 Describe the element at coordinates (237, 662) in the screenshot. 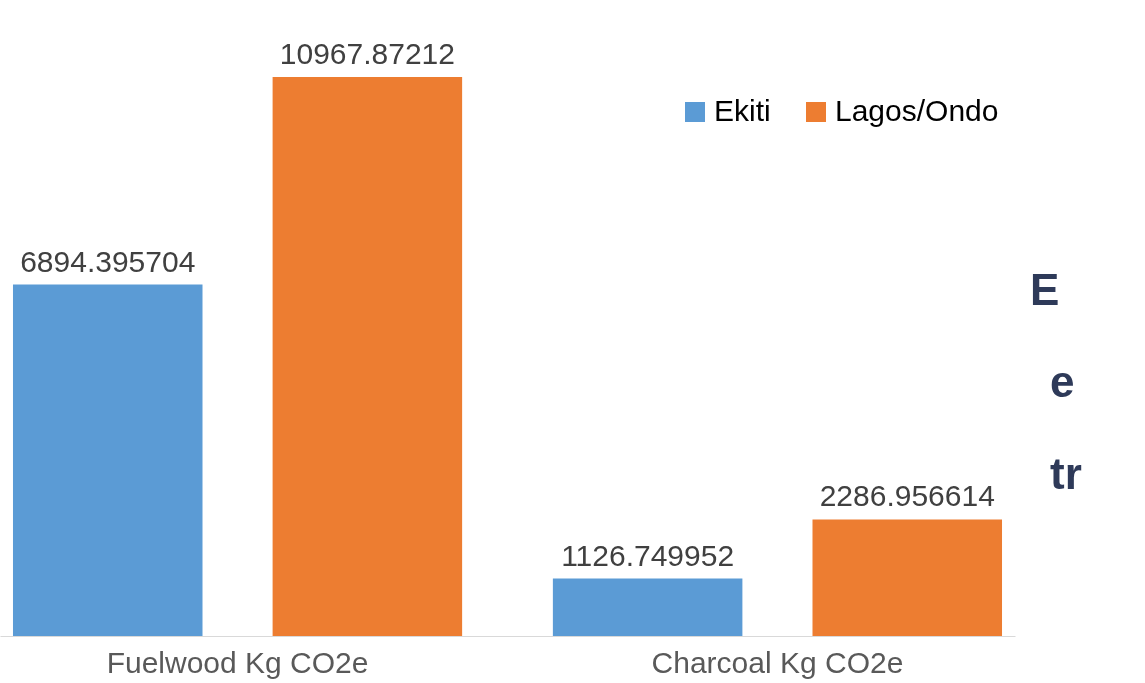

I see `x-tick-label: Fuelwood Kg CO2e` at that location.